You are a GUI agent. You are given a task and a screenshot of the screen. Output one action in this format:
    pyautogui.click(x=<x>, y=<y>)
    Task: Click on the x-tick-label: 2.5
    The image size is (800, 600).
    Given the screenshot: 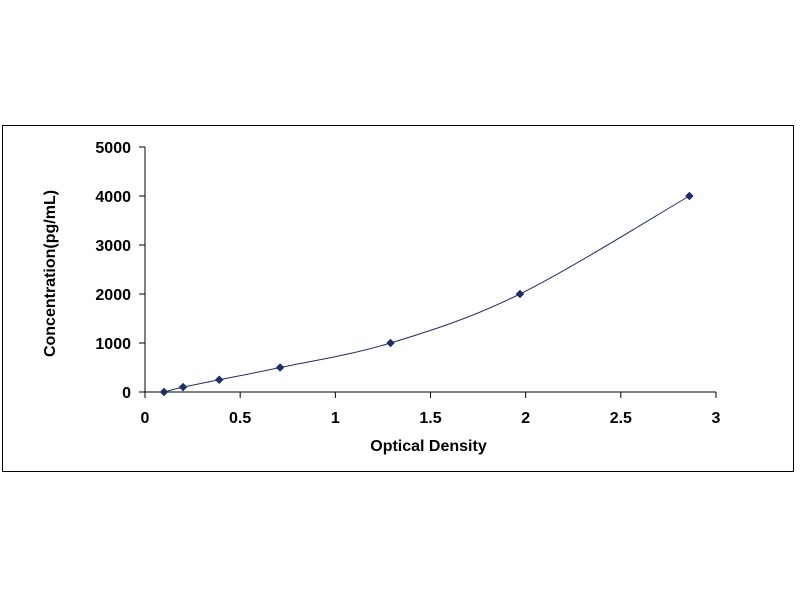 What is the action you would take?
    pyautogui.click(x=621, y=418)
    